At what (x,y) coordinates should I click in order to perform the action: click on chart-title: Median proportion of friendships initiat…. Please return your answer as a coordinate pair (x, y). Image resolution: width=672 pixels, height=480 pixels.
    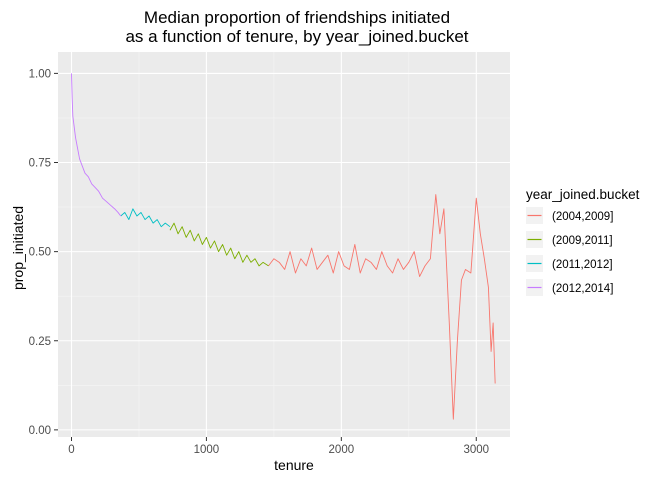
    Looking at the image, I should click on (296, 27).